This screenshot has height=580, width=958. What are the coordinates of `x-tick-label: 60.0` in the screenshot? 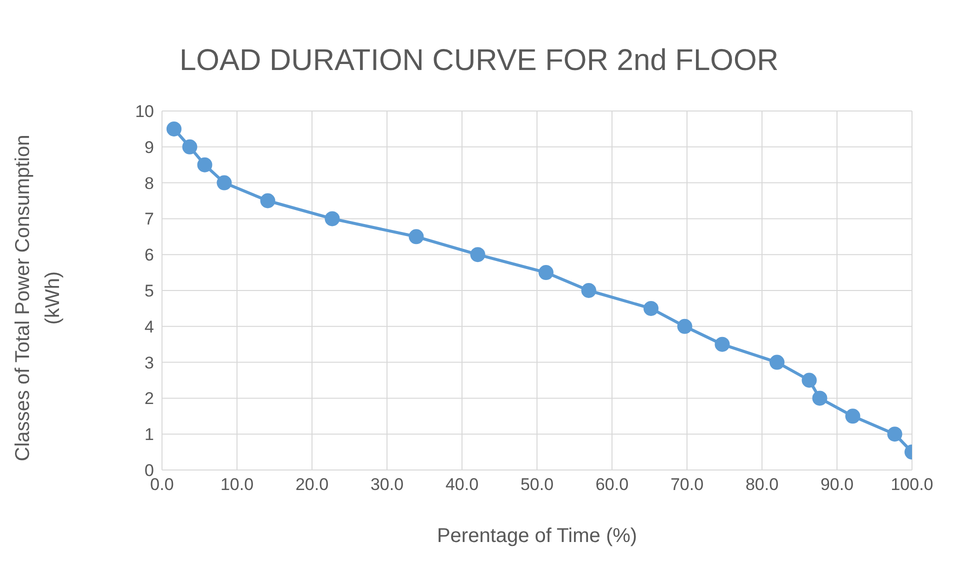 It's located at (612, 484).